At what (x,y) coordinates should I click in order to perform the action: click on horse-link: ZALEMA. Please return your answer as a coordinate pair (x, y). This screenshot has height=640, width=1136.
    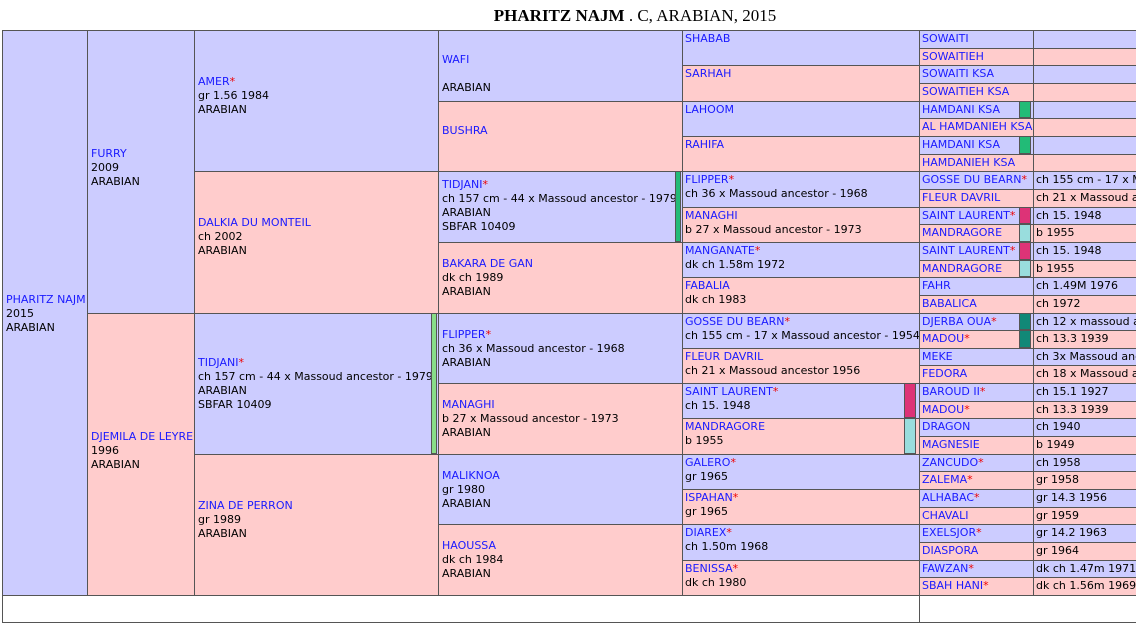
    Looking at the image, I should click on (945, 479).